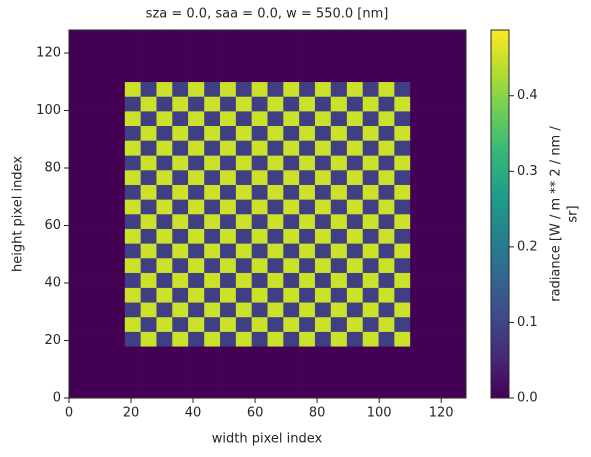  Describe the element at coordinates (255, 413) in the screenshot. I see `x-tick-label: 60` at that location.